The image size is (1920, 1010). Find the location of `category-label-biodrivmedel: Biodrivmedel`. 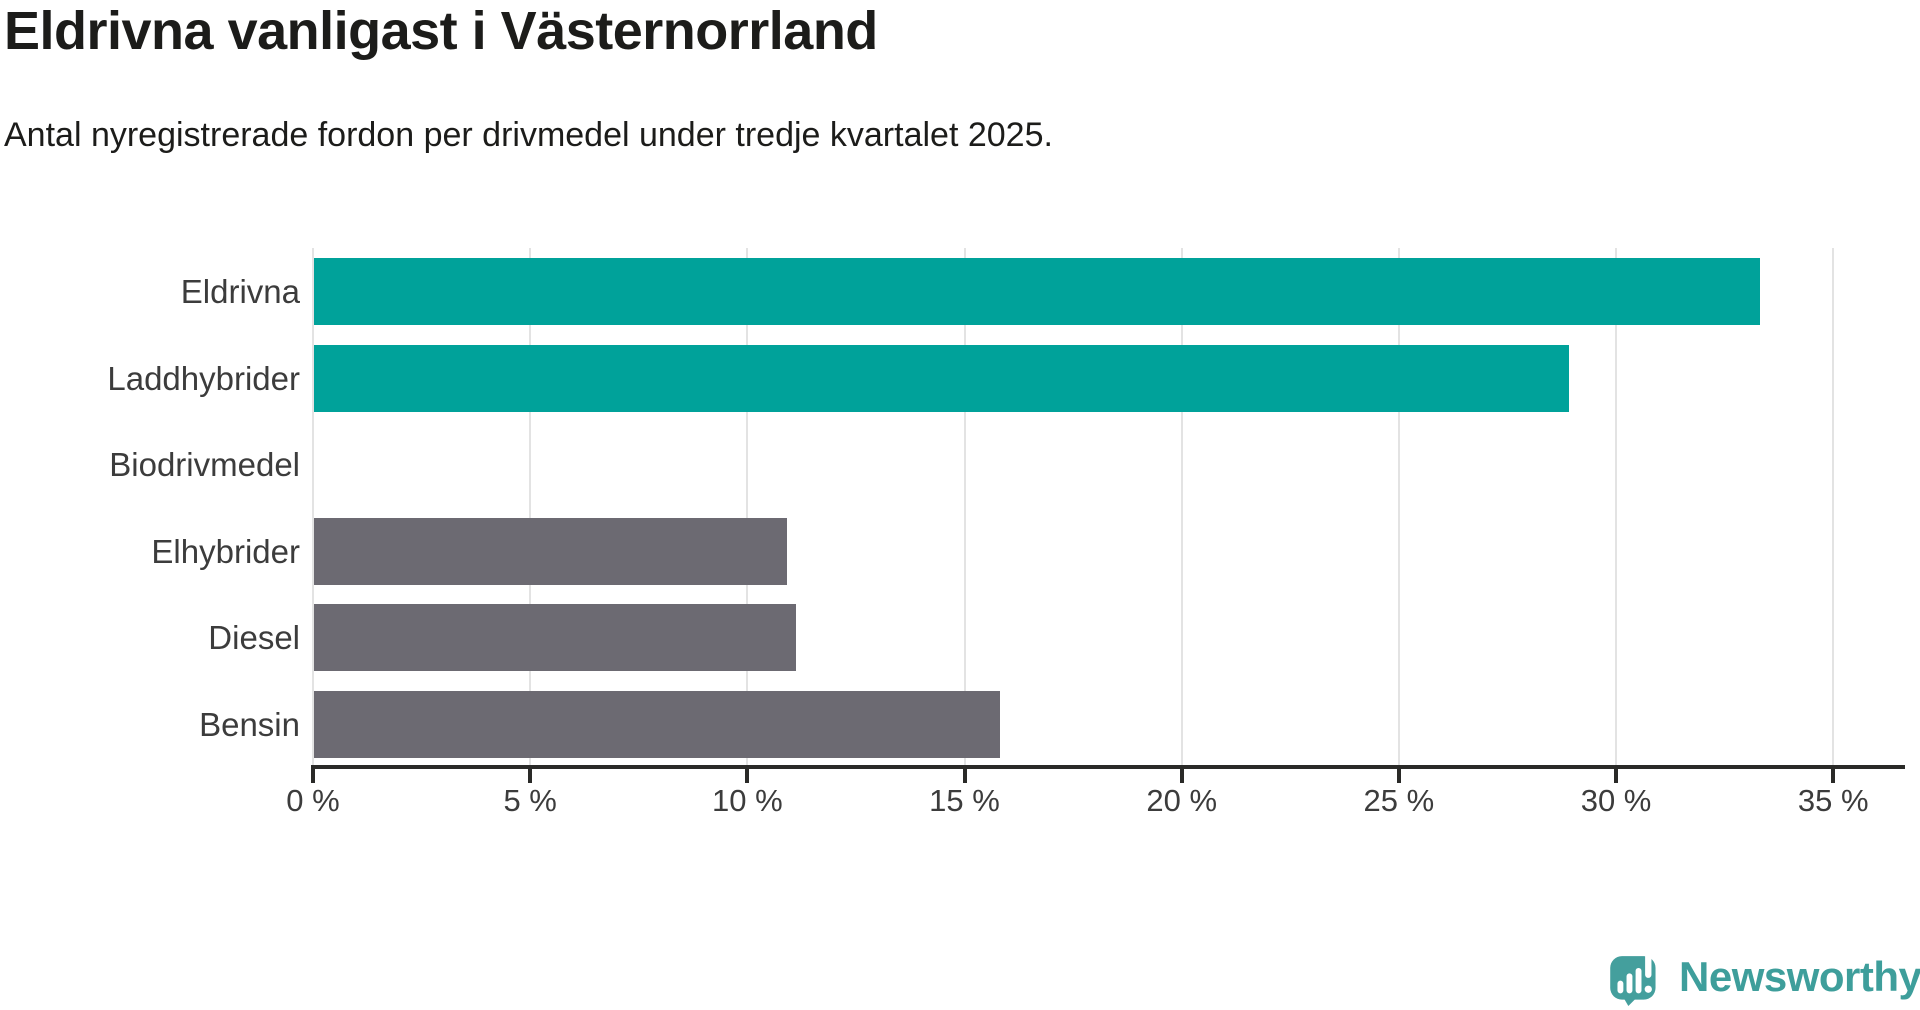

category-label-biodrivmedel: Biodrivmedel is located at coordinates (204, 465).